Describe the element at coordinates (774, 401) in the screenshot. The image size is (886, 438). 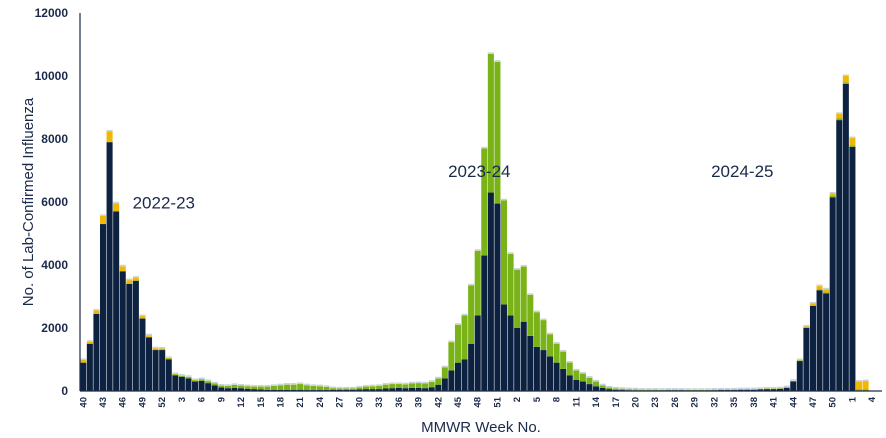
I see `x-tick-label: 41` at that location.